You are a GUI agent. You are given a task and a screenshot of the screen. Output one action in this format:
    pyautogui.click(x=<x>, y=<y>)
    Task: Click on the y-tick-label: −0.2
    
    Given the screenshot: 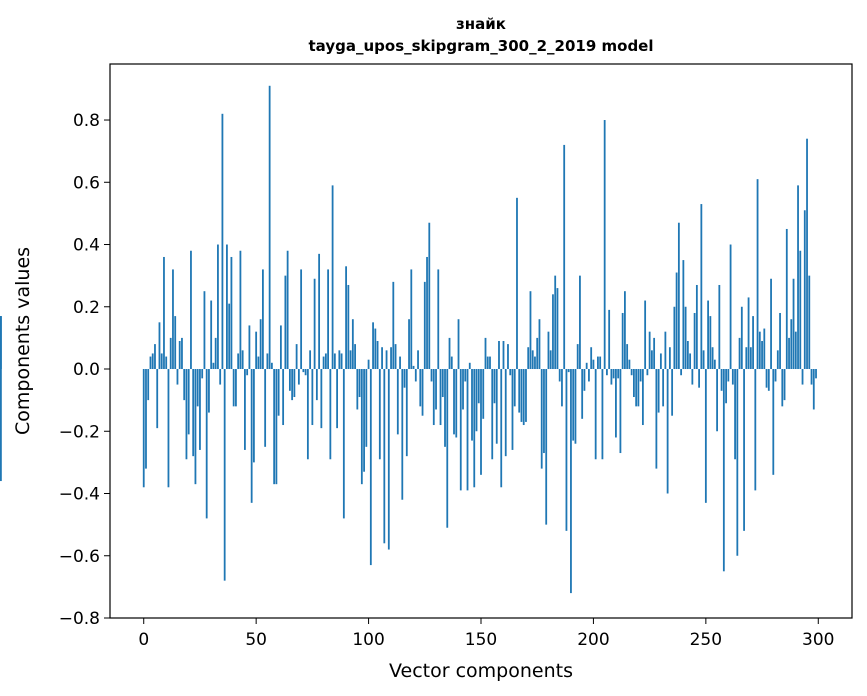 What is the action you would take?
    pyautogui.click(x=79, y=432)
    